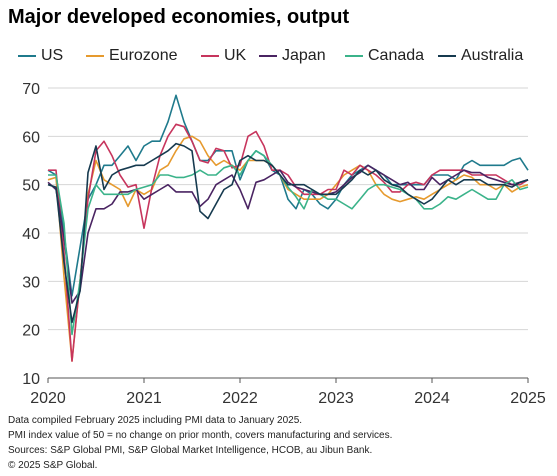  What do you see at coordinates (31, 331) in the screenshot?
I see `y-tick-label-20: 20` at bounding box center [31, 331].